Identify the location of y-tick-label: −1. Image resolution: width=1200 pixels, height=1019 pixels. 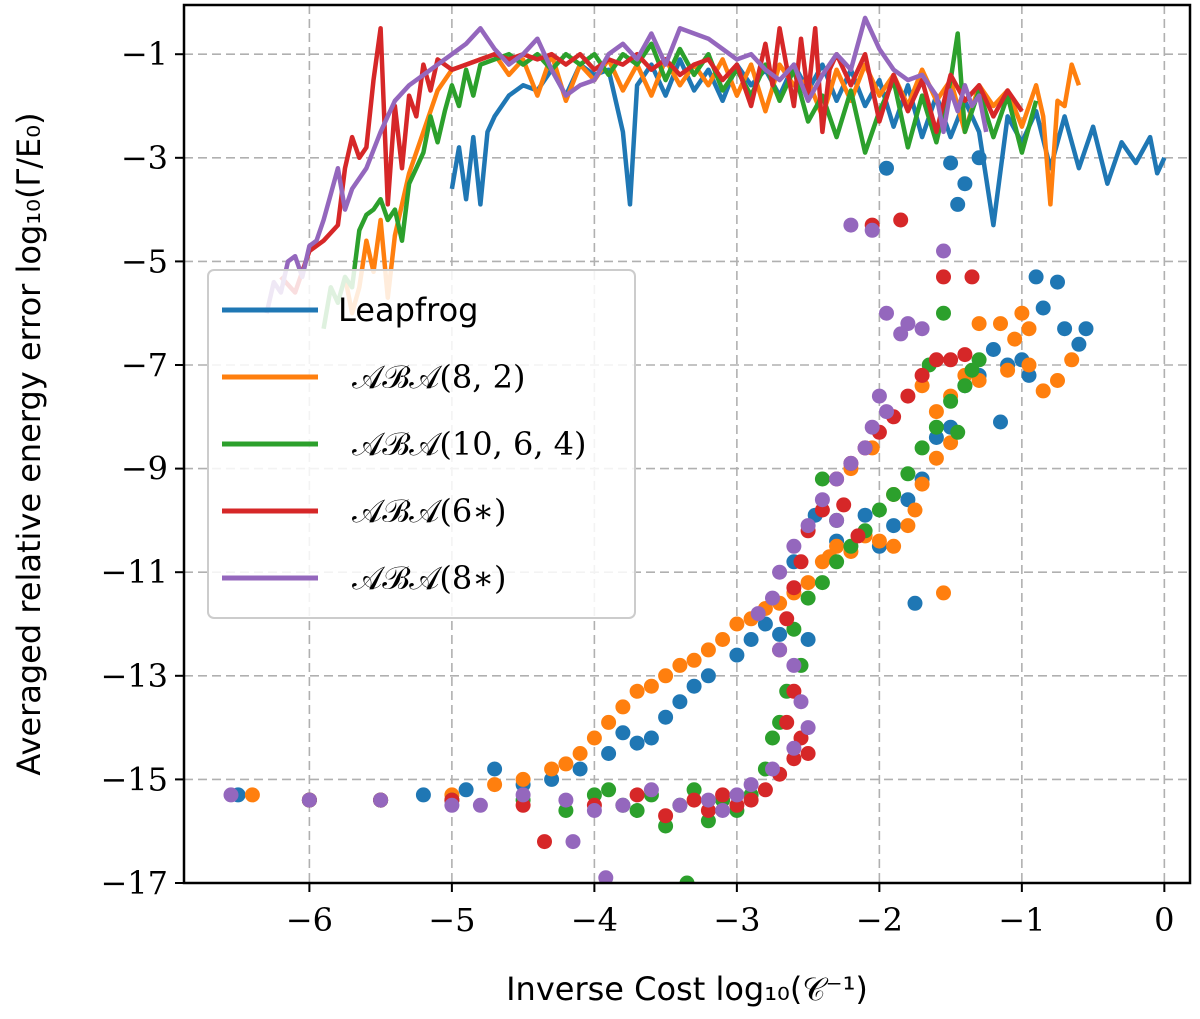
(144, 54).